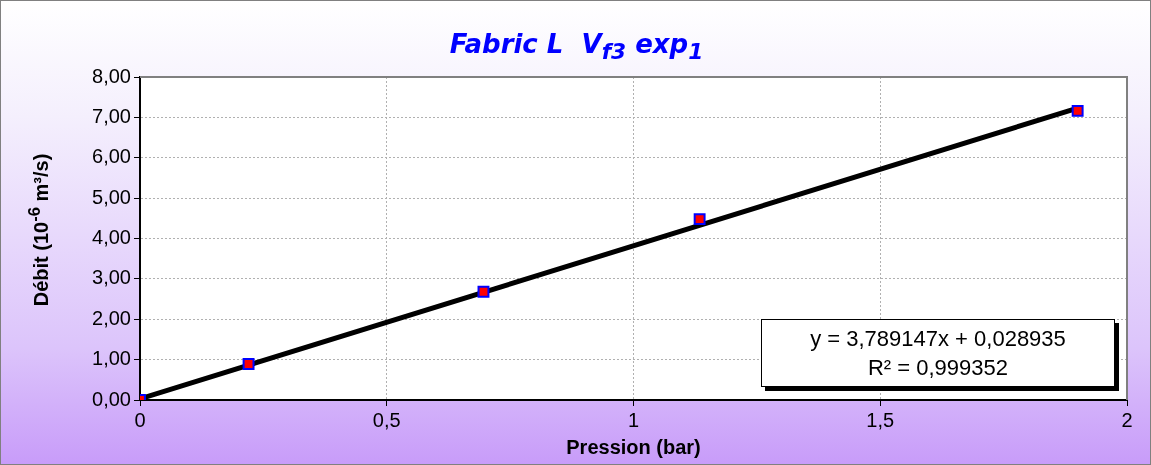 Image resolution: width=1151 pixels, height=465 pixels. Describe the element at coordinates (880, 419) in the screenshot. I see `x-tick-label: 1,5` at that location.